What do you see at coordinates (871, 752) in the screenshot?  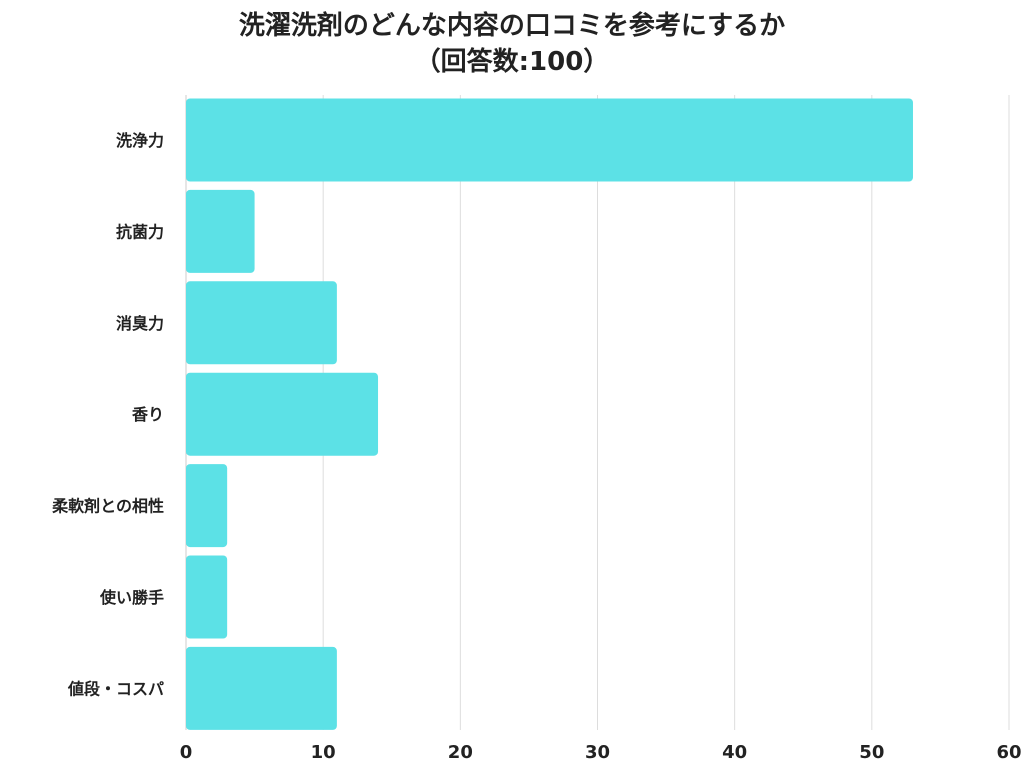 I see `x-tick-label: 50` at bounding box center [871, 752].